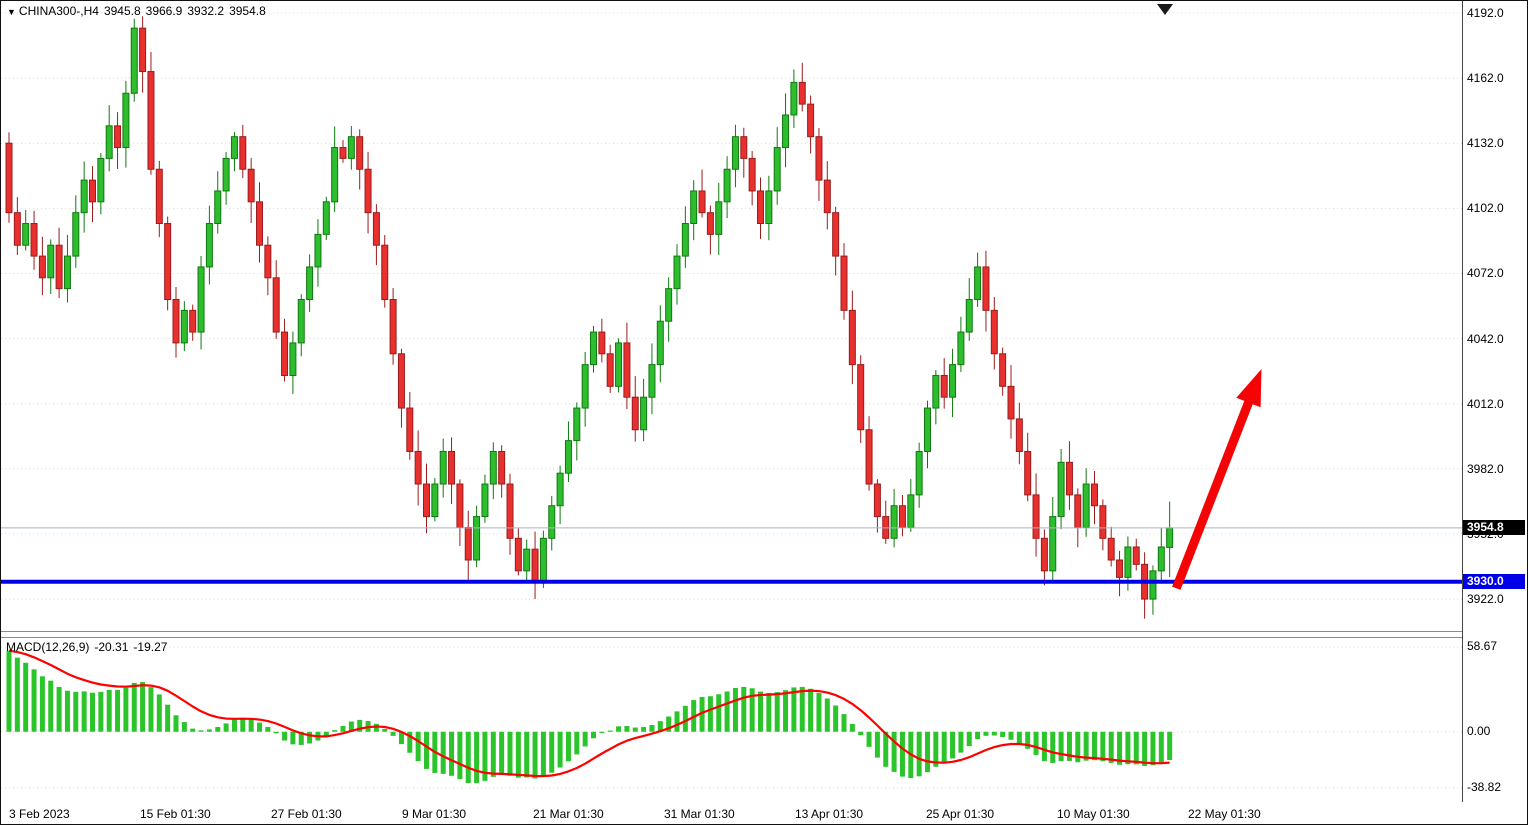 This screenshot has height=825, width=1528. Describe the element at coordinates (1482, 646) in the screenshot. I see `macd-tick-label: 58.67` at that location.